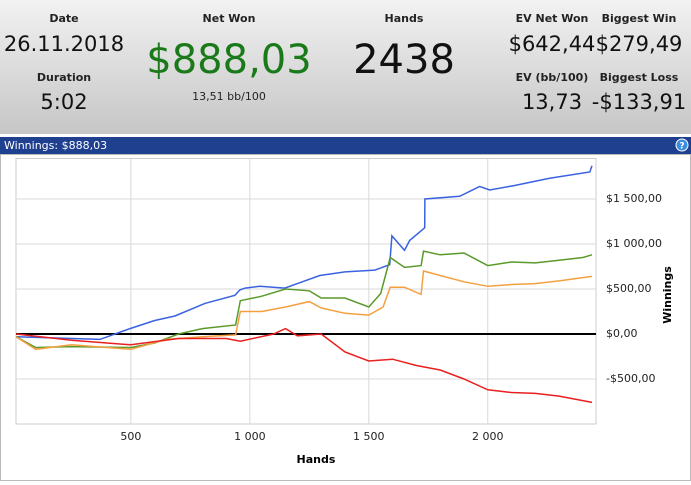 This screenshot has width=691, height=485. Describe the element at coordinates (630, 378) in the screenshot. I see `y-tick-label: -$500,00` at that location.